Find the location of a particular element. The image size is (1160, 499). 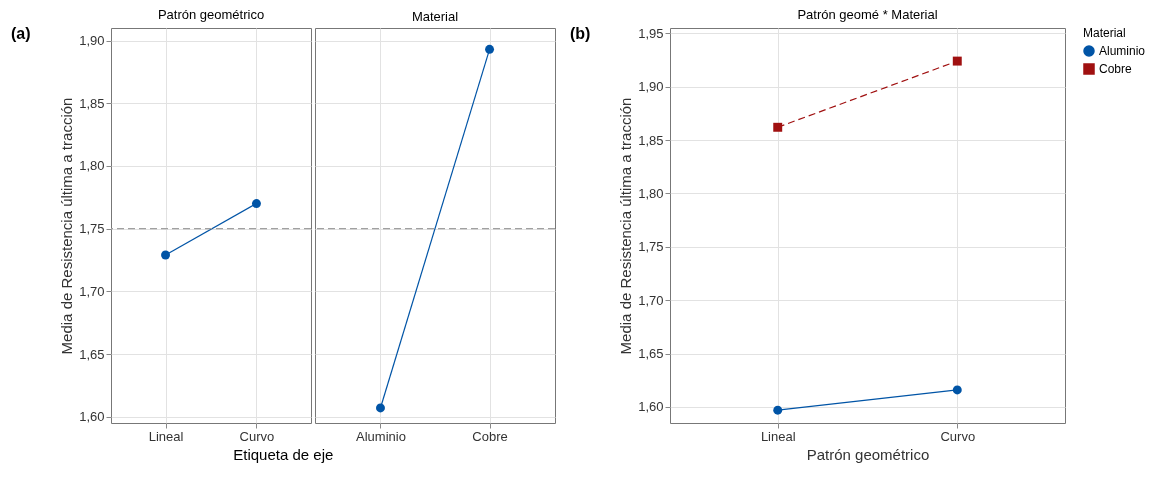

text: (a) is located at coordinates (21, 33).